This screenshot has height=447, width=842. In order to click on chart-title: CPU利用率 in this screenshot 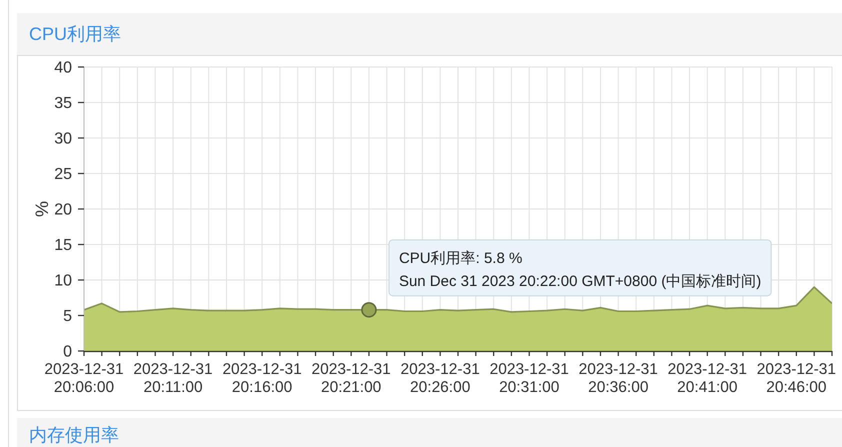, I will do `click(75, 34)`.